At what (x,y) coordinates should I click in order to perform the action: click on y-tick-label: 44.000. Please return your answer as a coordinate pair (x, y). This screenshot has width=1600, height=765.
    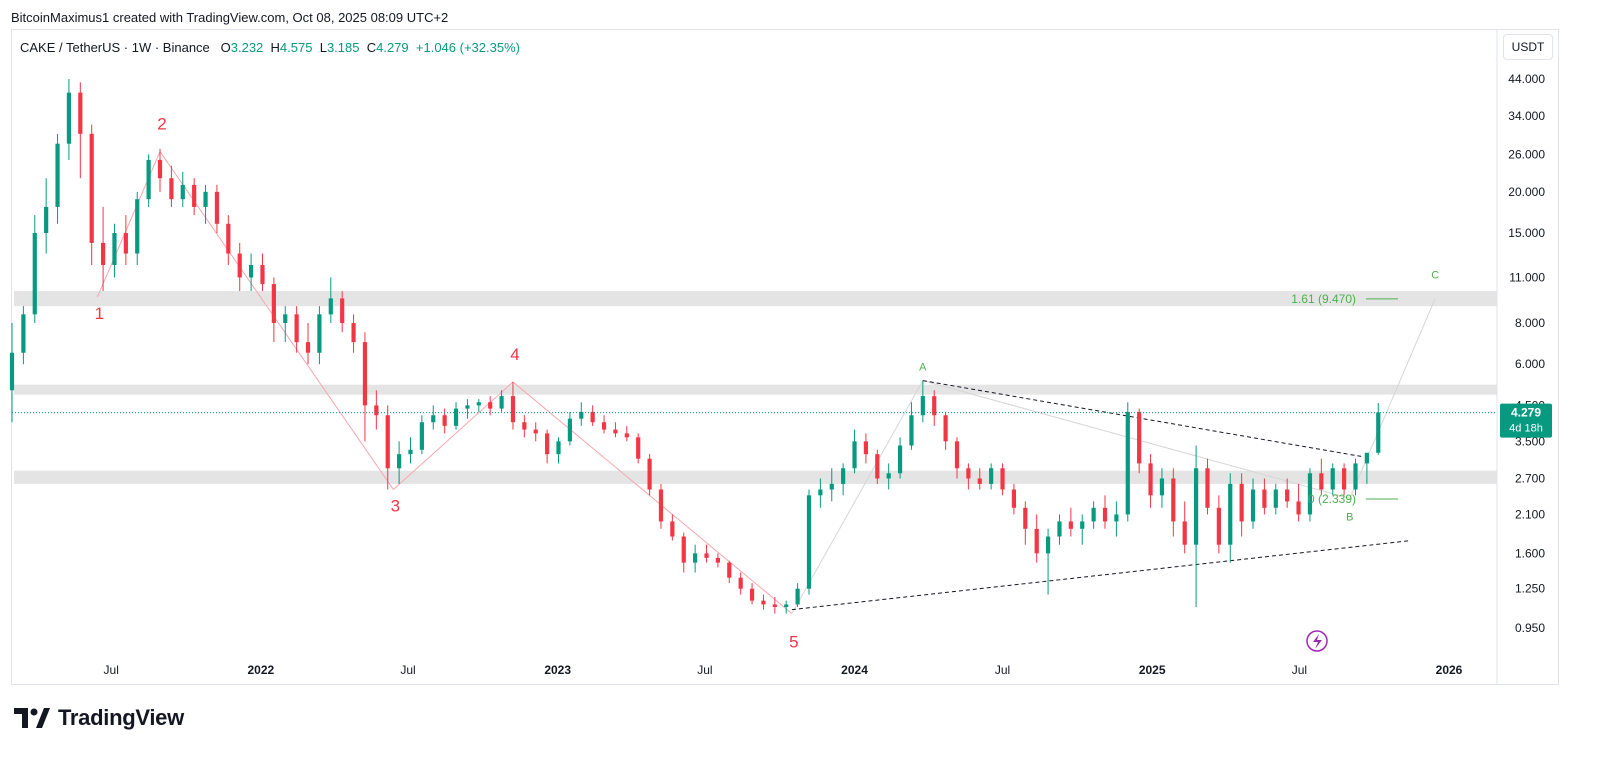
    Looking at the image, I should click on (1526, 79).